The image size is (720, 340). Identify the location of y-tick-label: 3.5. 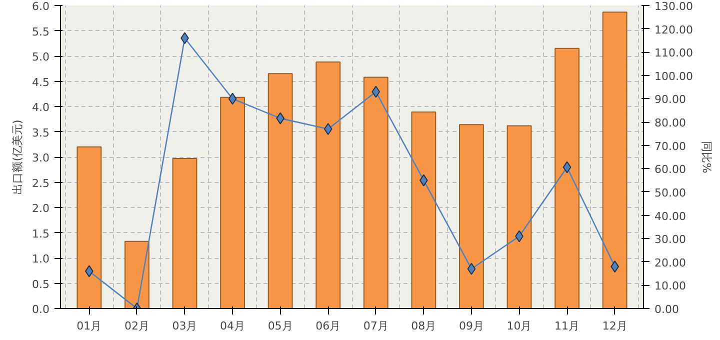
(41, 133).